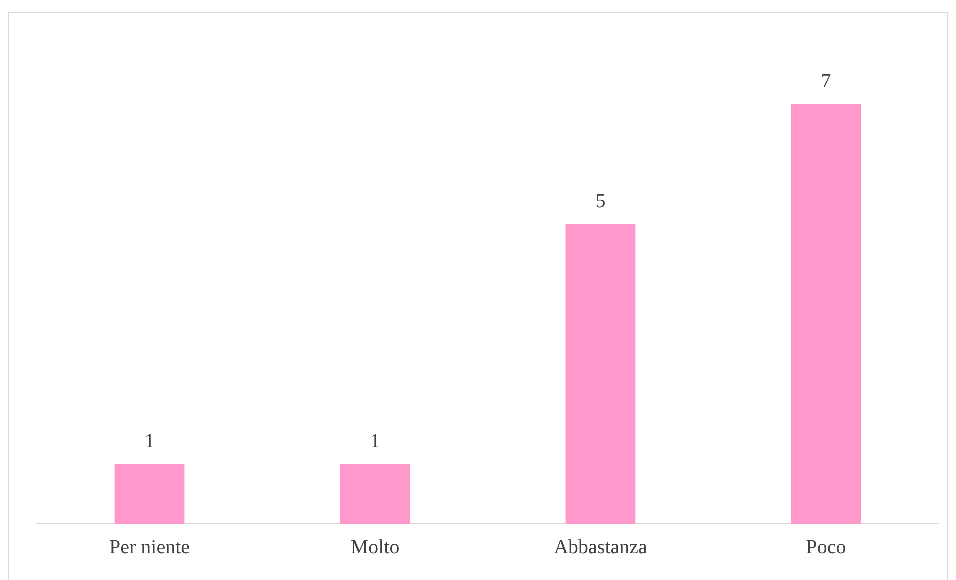 This screenshot has height=580, width=956. What do you see at coordinates (826, 547) in the screenshot?
I see `x-tick-label: Poco` at bounding box center [826, 547].